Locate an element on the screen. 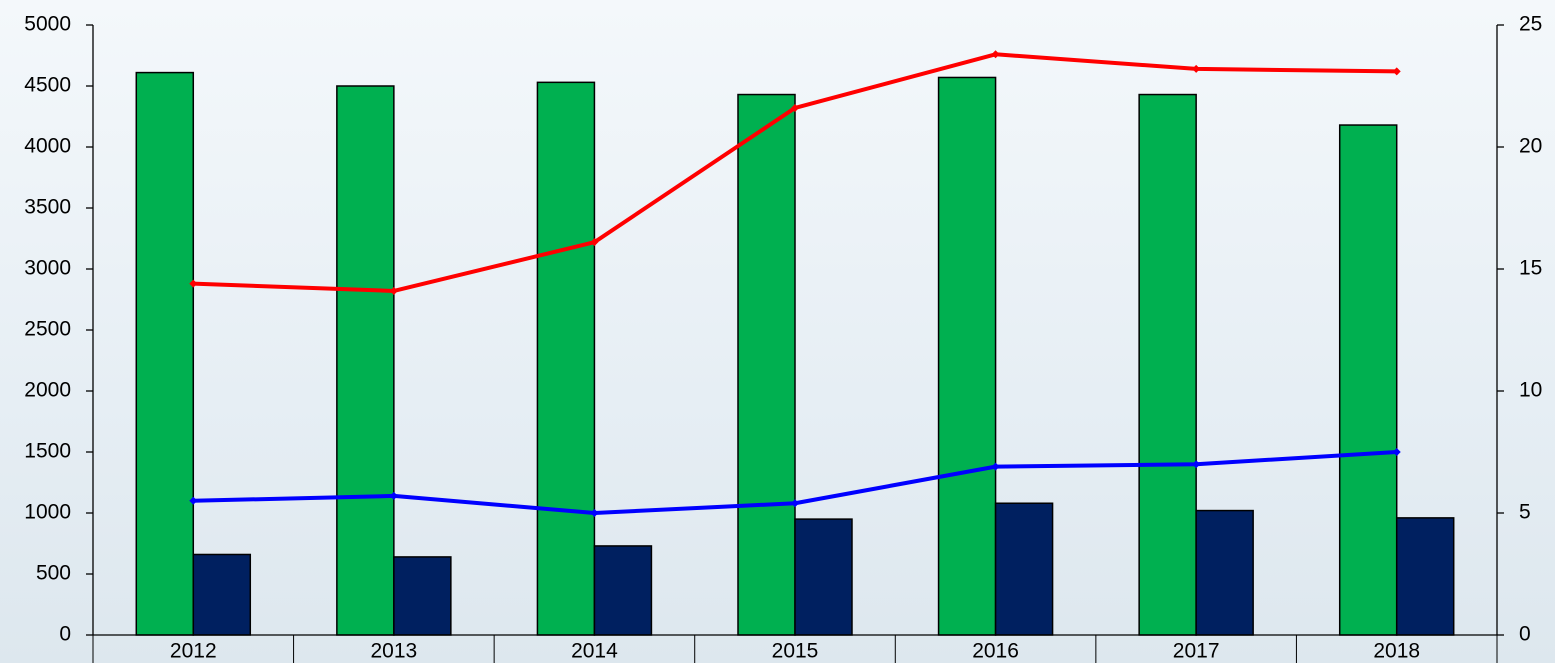 The image size is (1555, 663). y-tick-label: 5000 is located at coordinates (47, 24).